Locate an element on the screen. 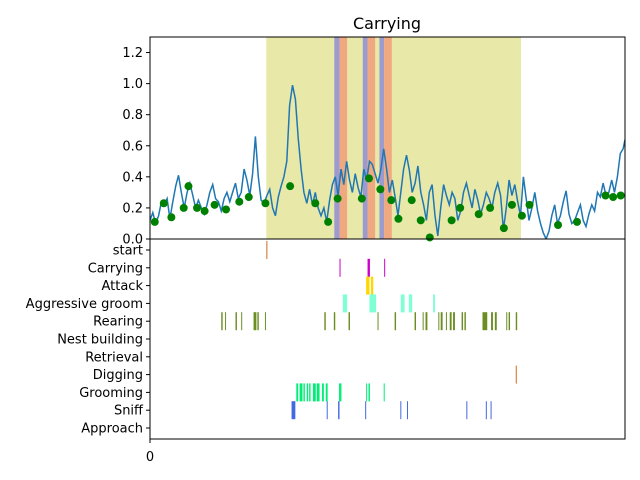 The image size is (640, 480). behavior-label-7: Digging is located at coordinates (118, 375).